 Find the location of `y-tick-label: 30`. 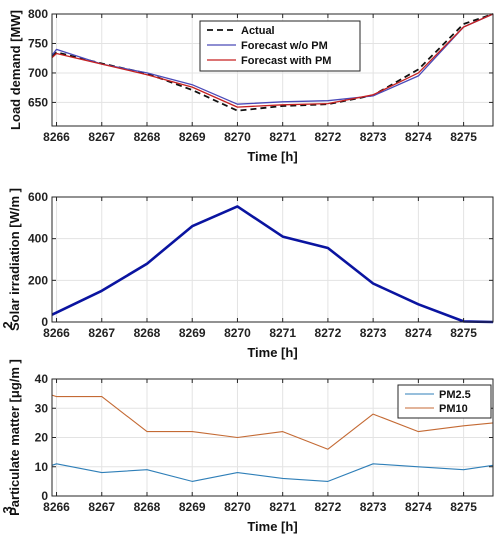

y-tick-label: 30 is located at coordinates (42, 408).